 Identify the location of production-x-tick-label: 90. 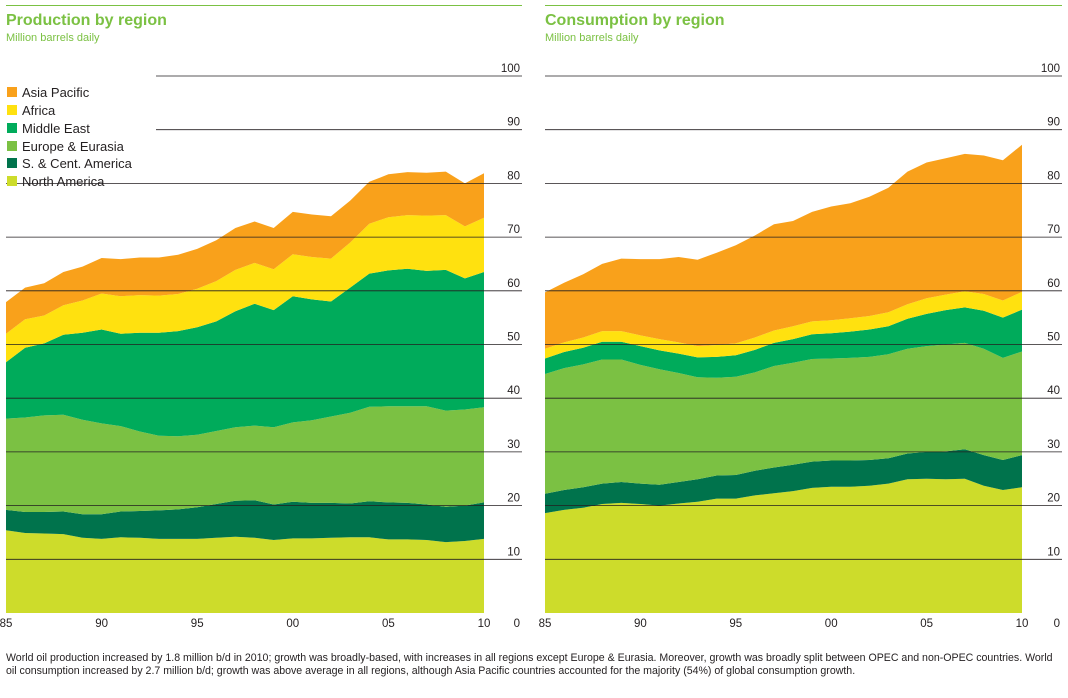
(101, 624).